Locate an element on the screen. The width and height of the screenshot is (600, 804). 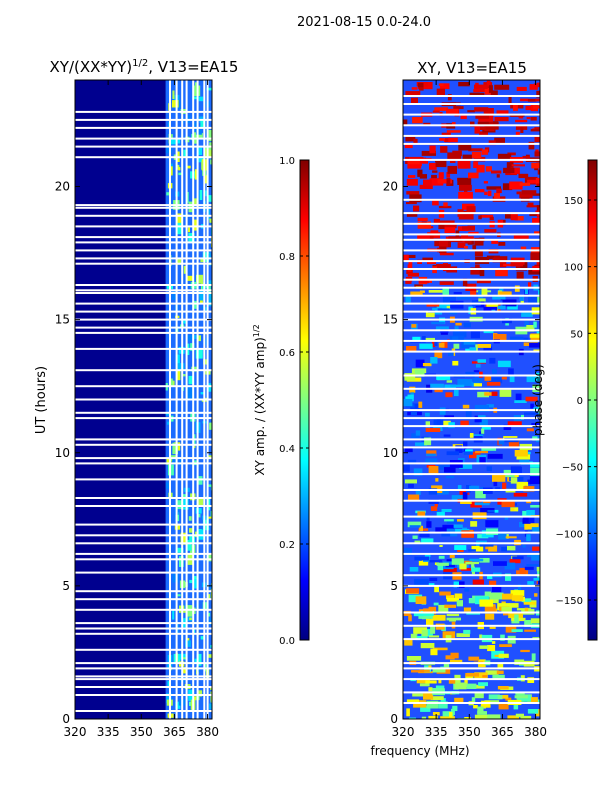
colorbar-tick-label: −50 is located at coordinates (572, 468).